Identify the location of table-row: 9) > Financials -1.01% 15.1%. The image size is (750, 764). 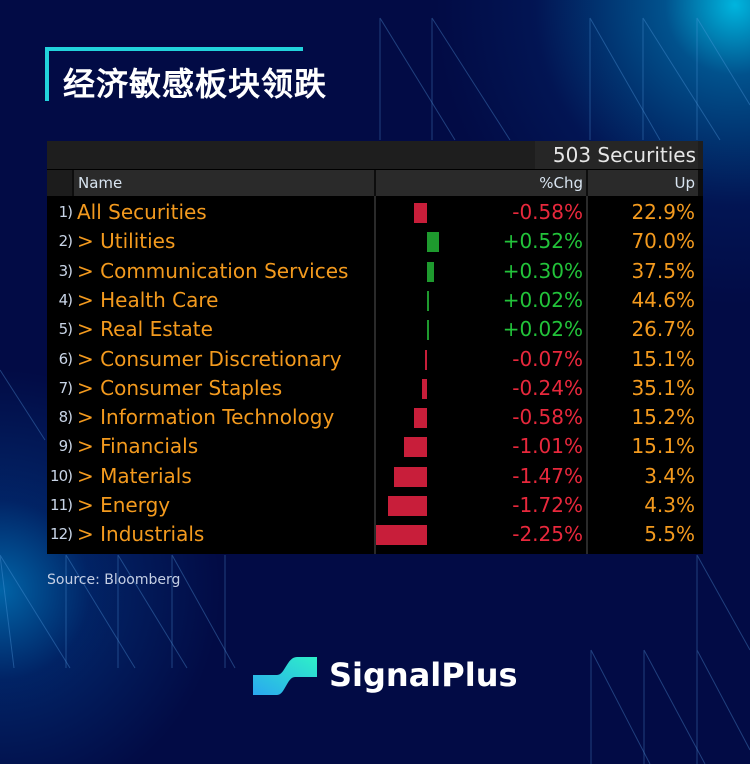
(375, 446).